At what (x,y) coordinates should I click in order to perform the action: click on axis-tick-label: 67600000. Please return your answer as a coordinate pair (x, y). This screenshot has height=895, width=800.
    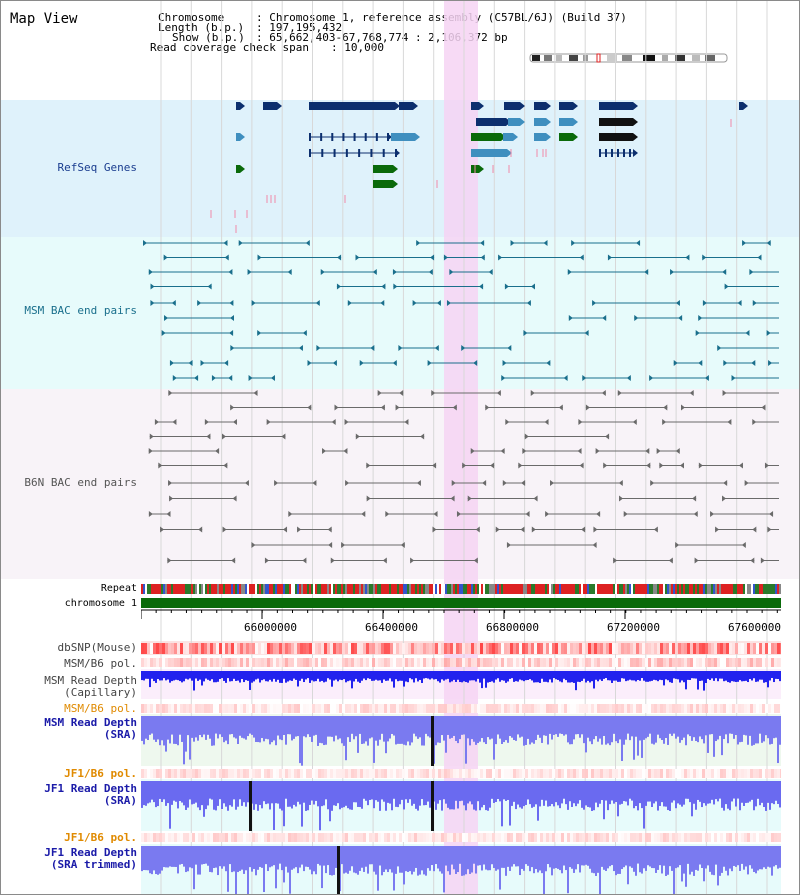
    Looking at the image, I should click on (754, 627).